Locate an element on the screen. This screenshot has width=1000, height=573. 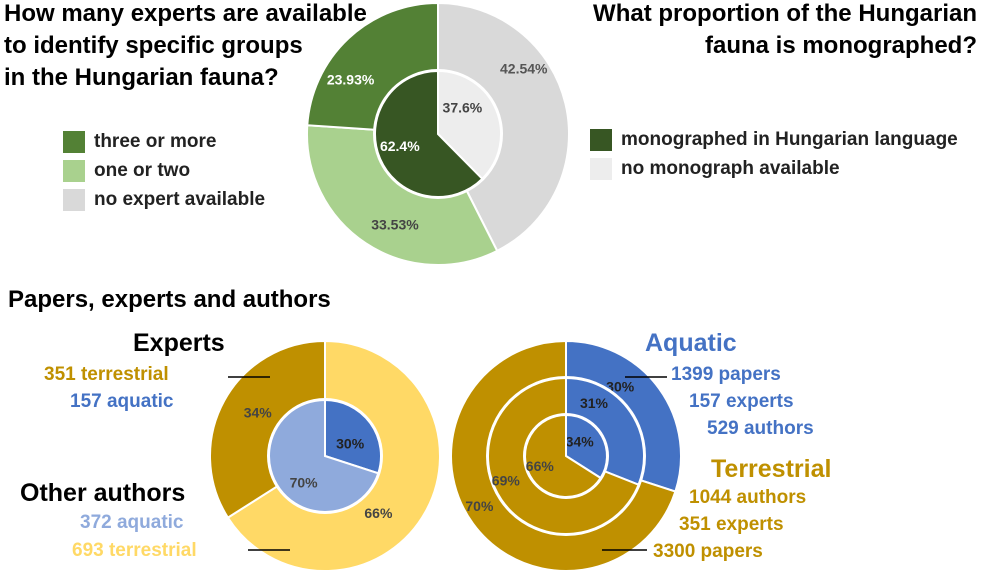
terrestrial-group-title: Terrestrial is located at coordinates (771, 469).